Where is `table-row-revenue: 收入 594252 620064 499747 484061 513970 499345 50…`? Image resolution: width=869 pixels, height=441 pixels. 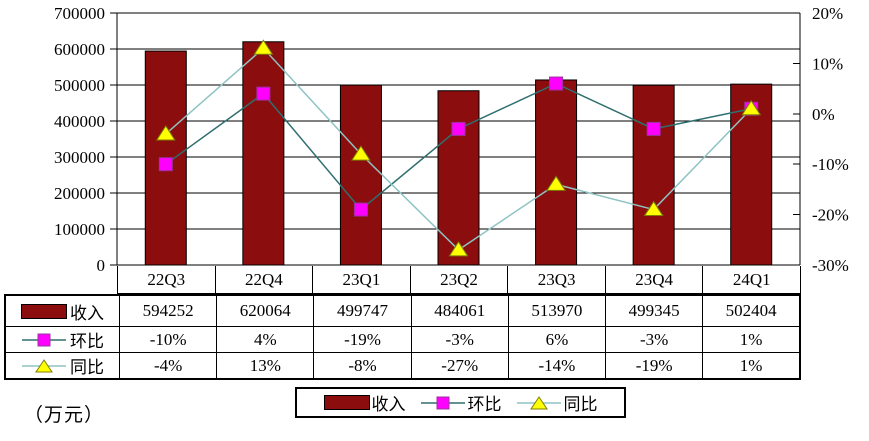 table-row-revenue: 收入 594252 620064 499747 484061 513970 499345 50… is located at coordinates (402, 310).